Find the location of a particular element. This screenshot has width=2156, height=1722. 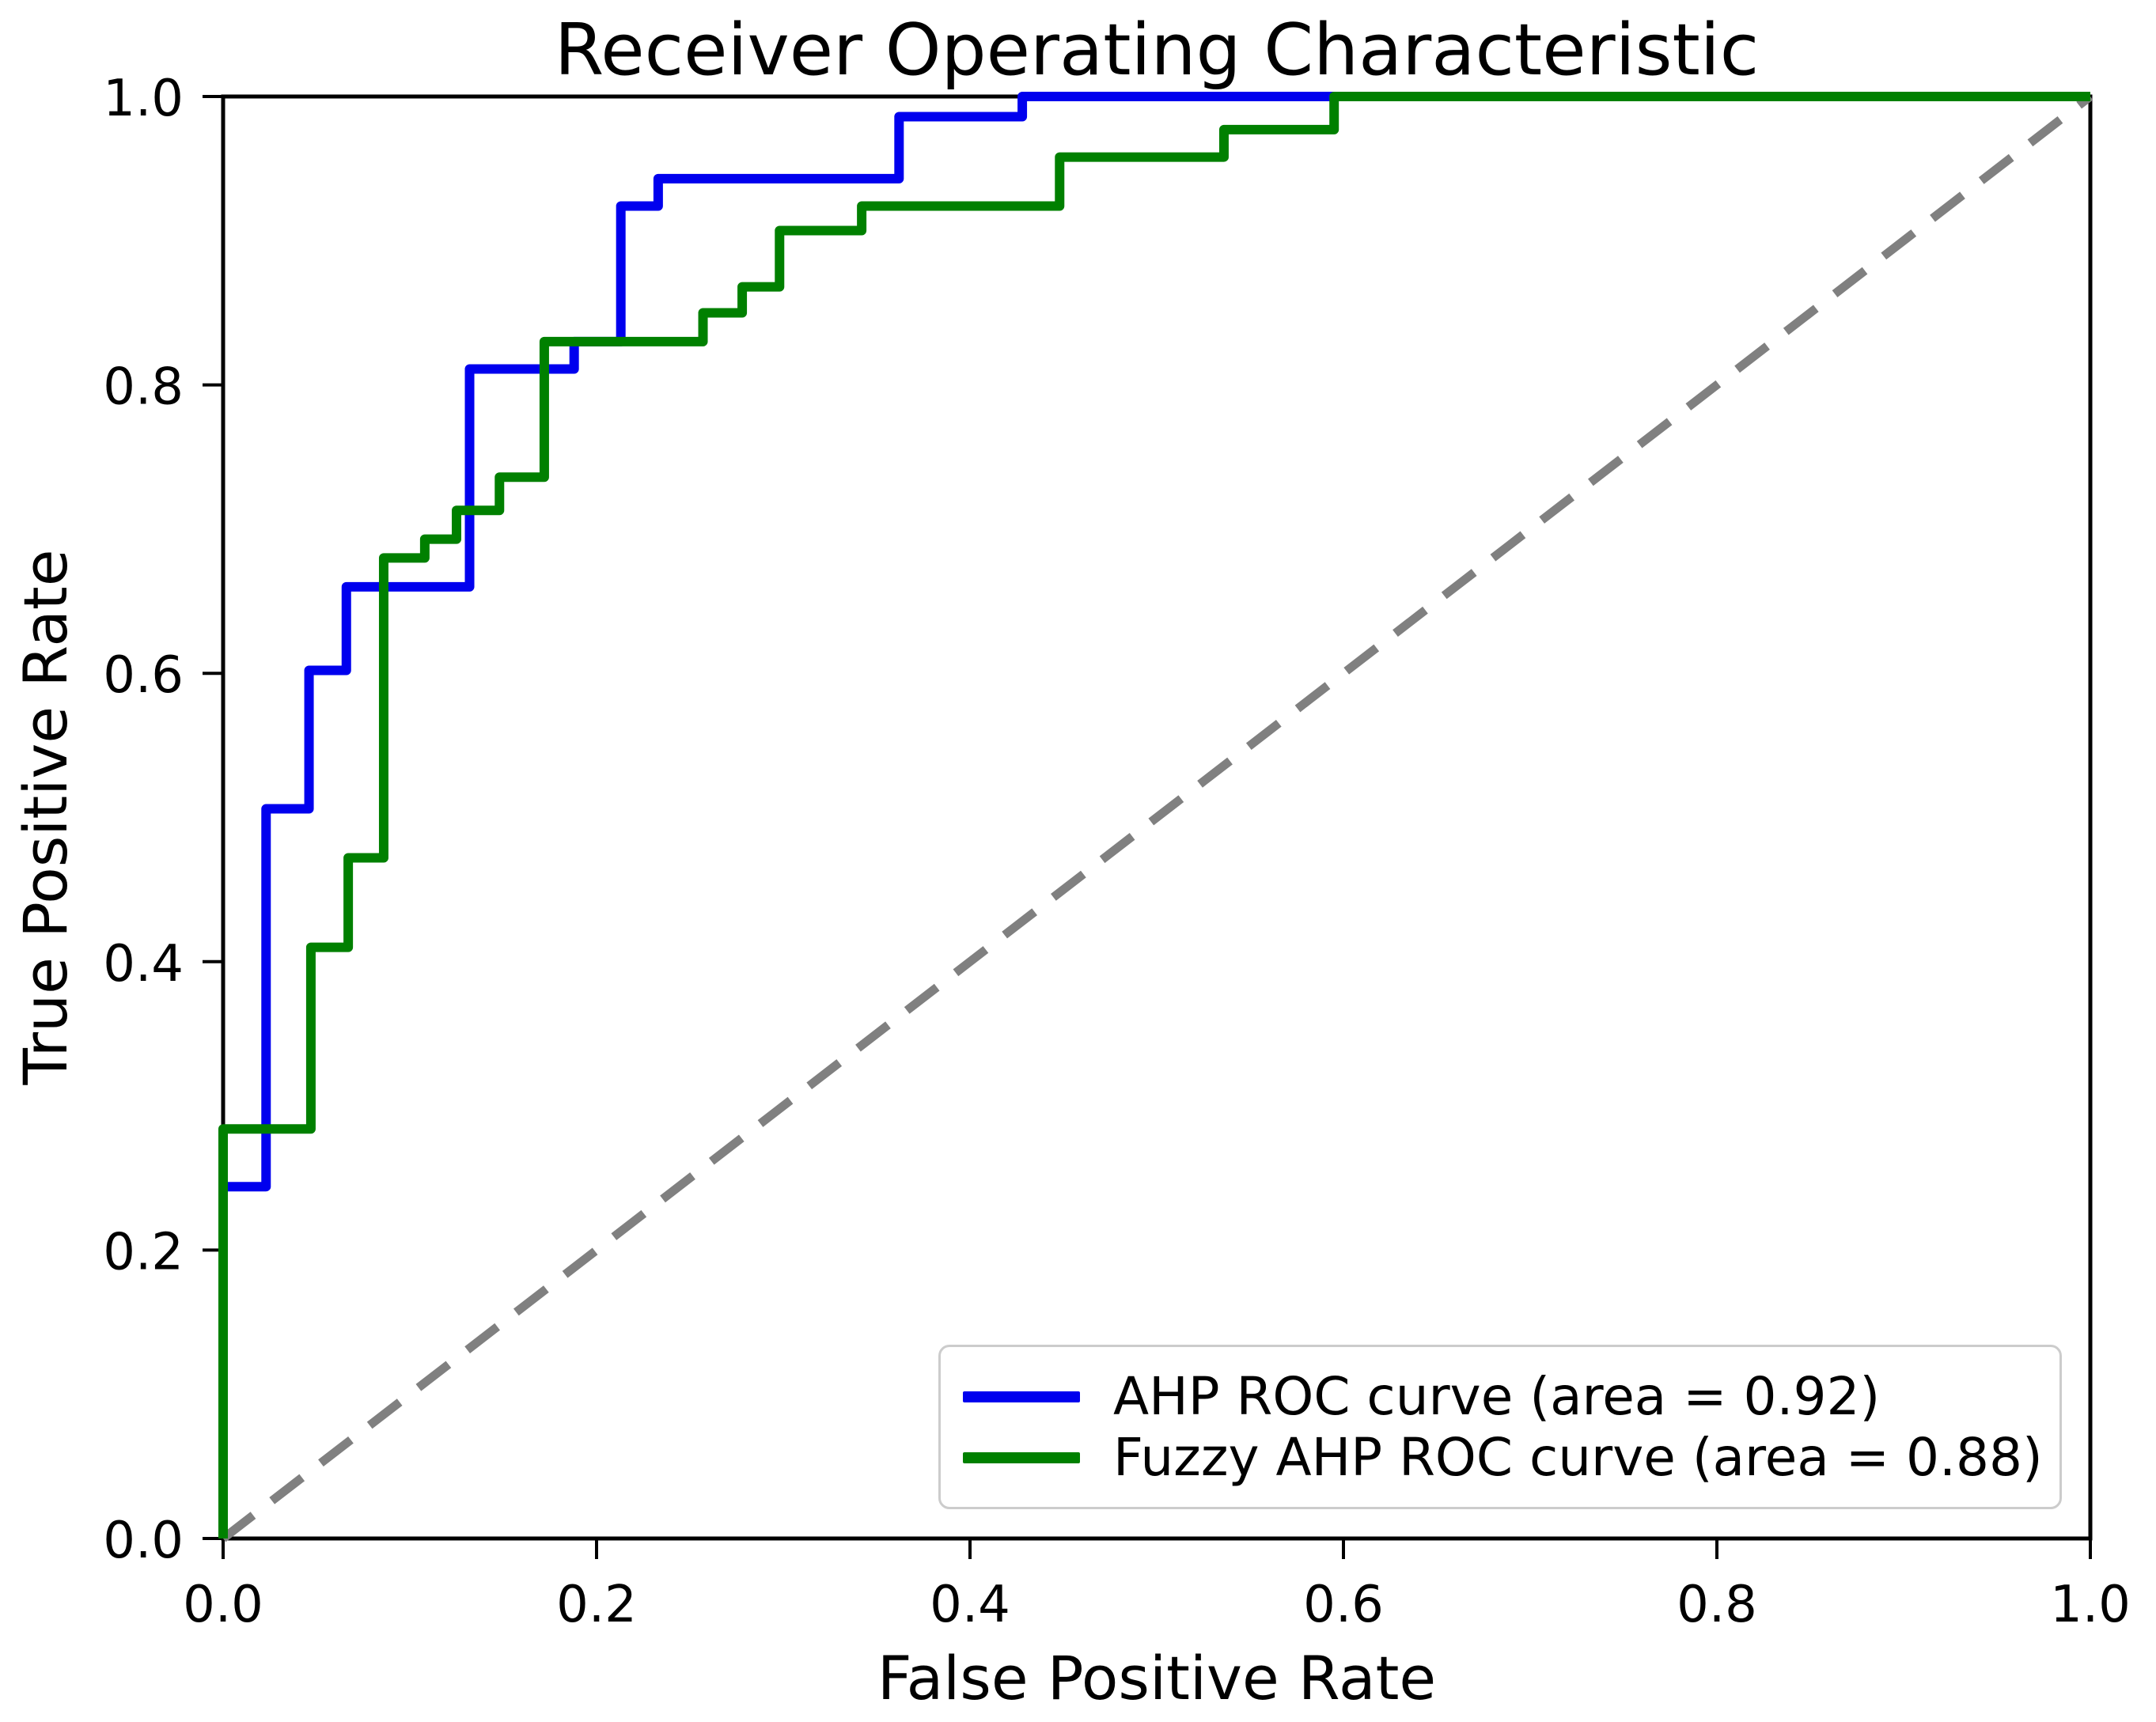

y-tick-label: 1.0 is located at coordinates (143, 99).